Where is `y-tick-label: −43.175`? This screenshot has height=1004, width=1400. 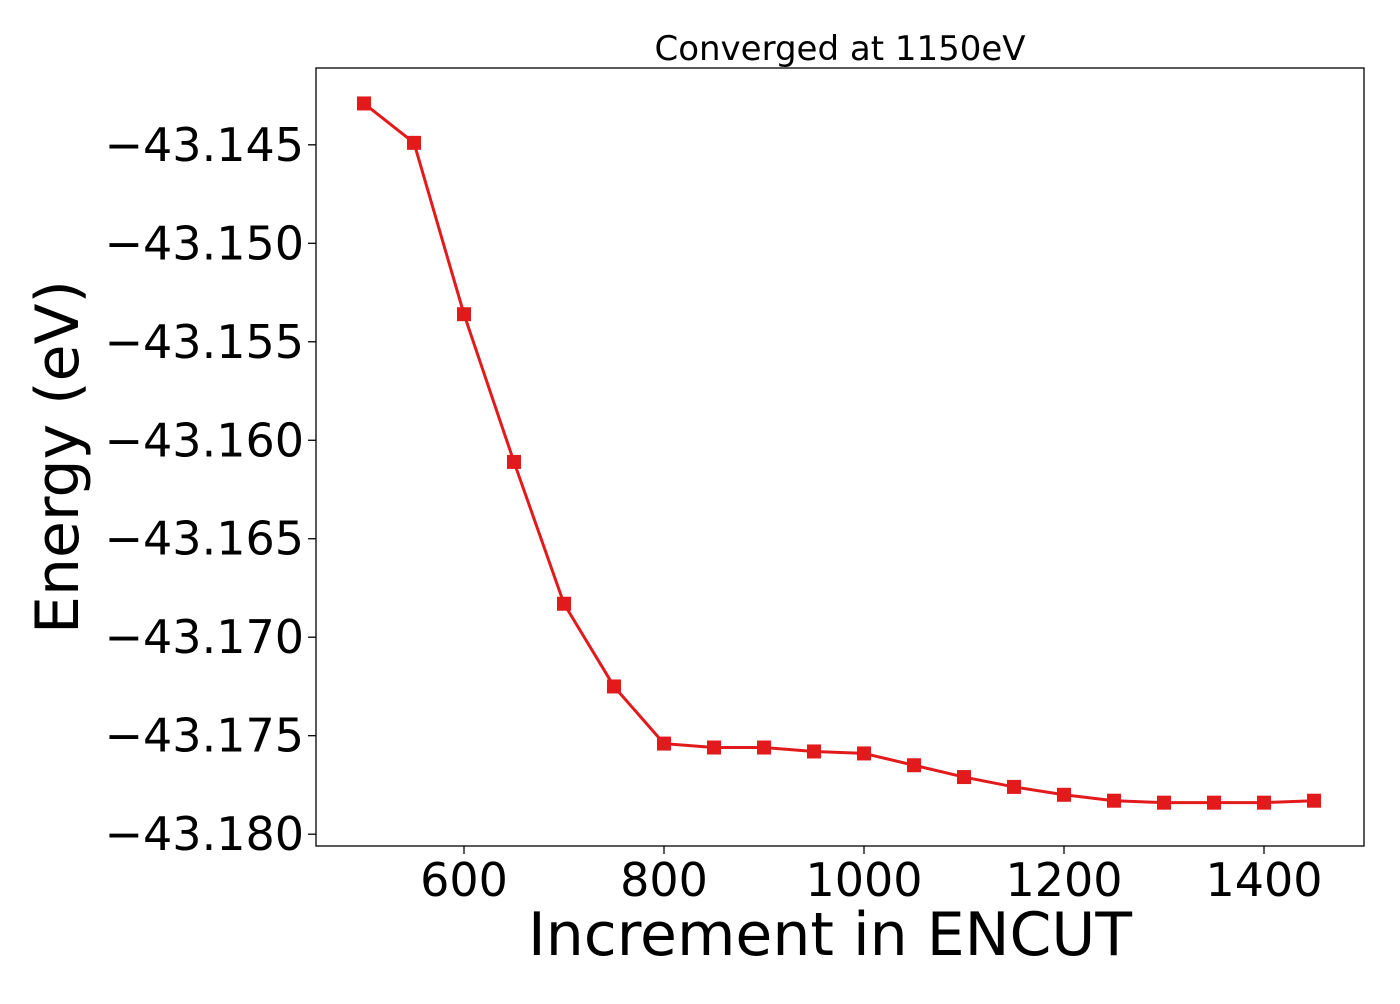 y-tick-label: −43.175 is located at coordinates (205, 736).